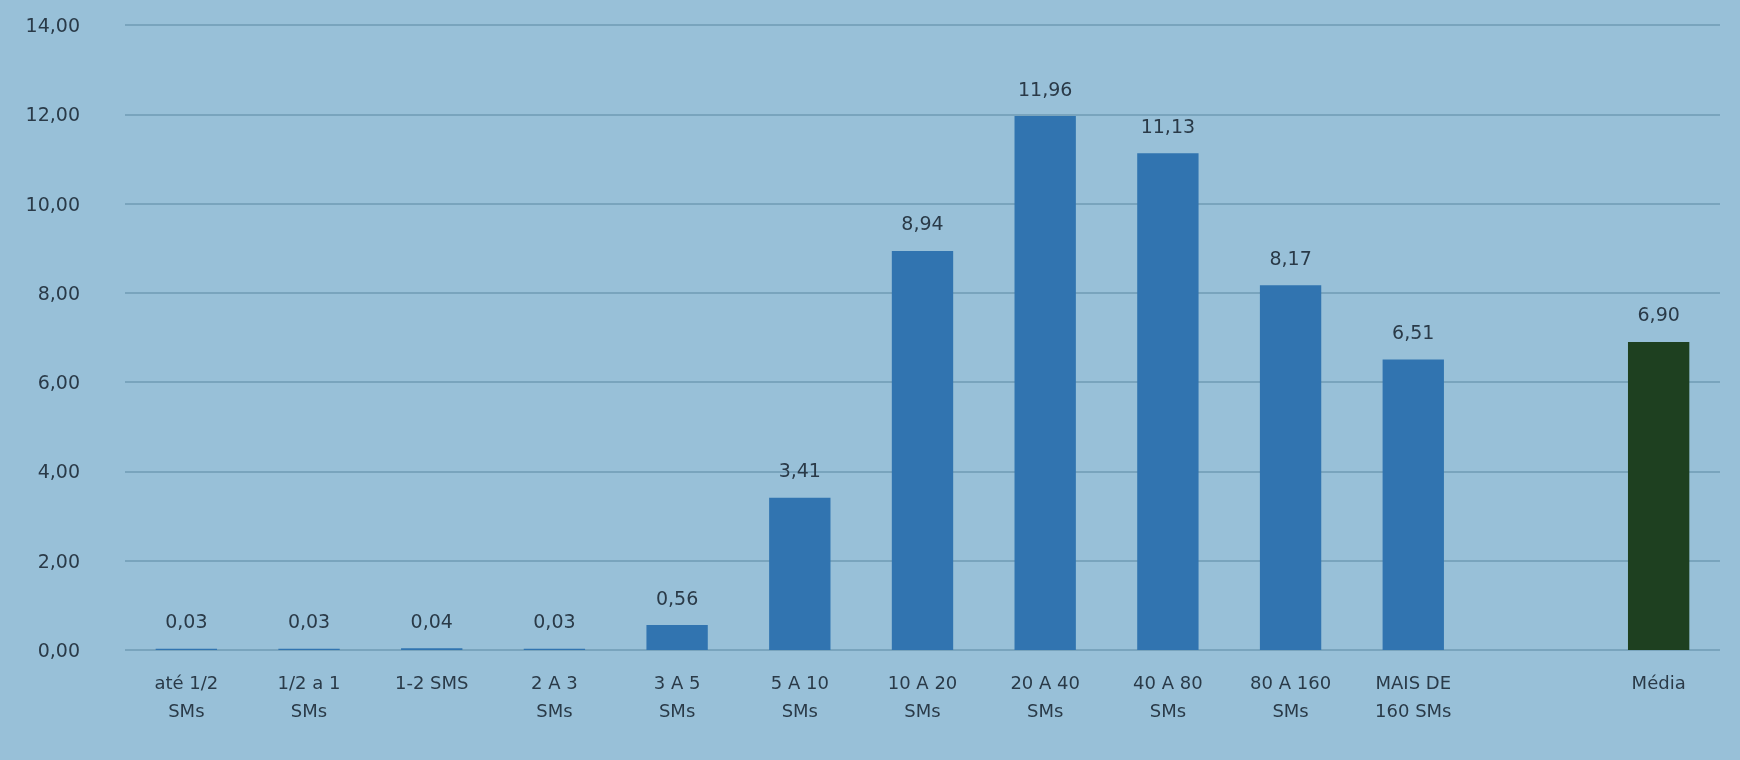  What do you see at coordinates (1045, 88) in the screenshot?
I see `data-label: 11,96` at bounding box center [1045, 88].